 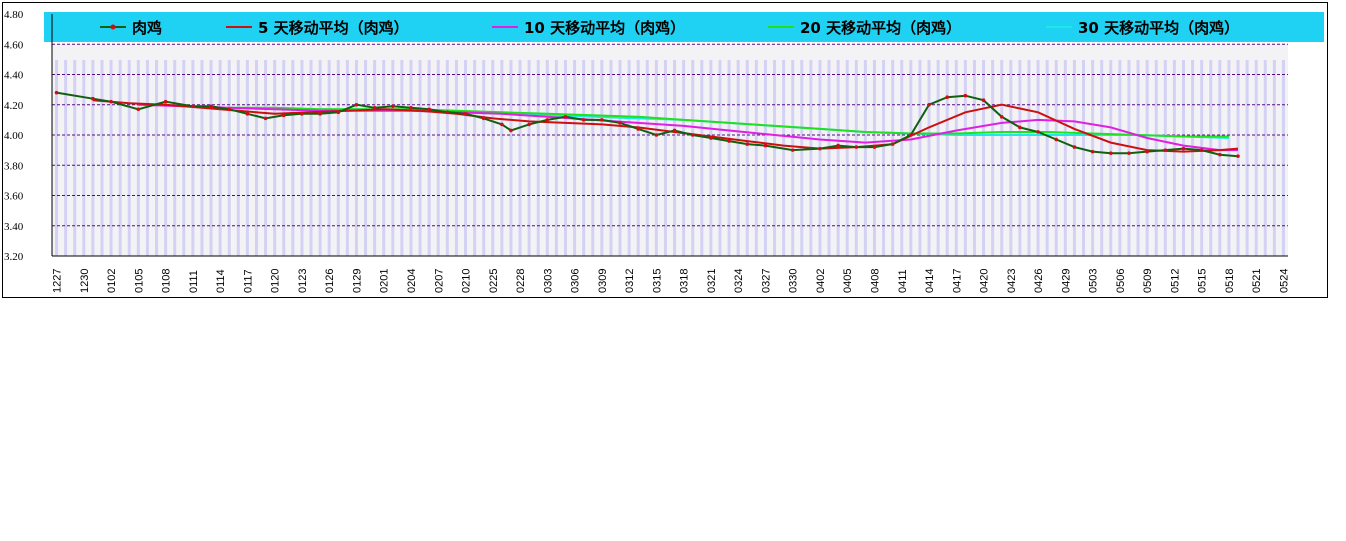 What do you see at coordinates (630, 281) in the screenshot?
I see `x-tick-label: 0312` at bounding box center [630, 281].